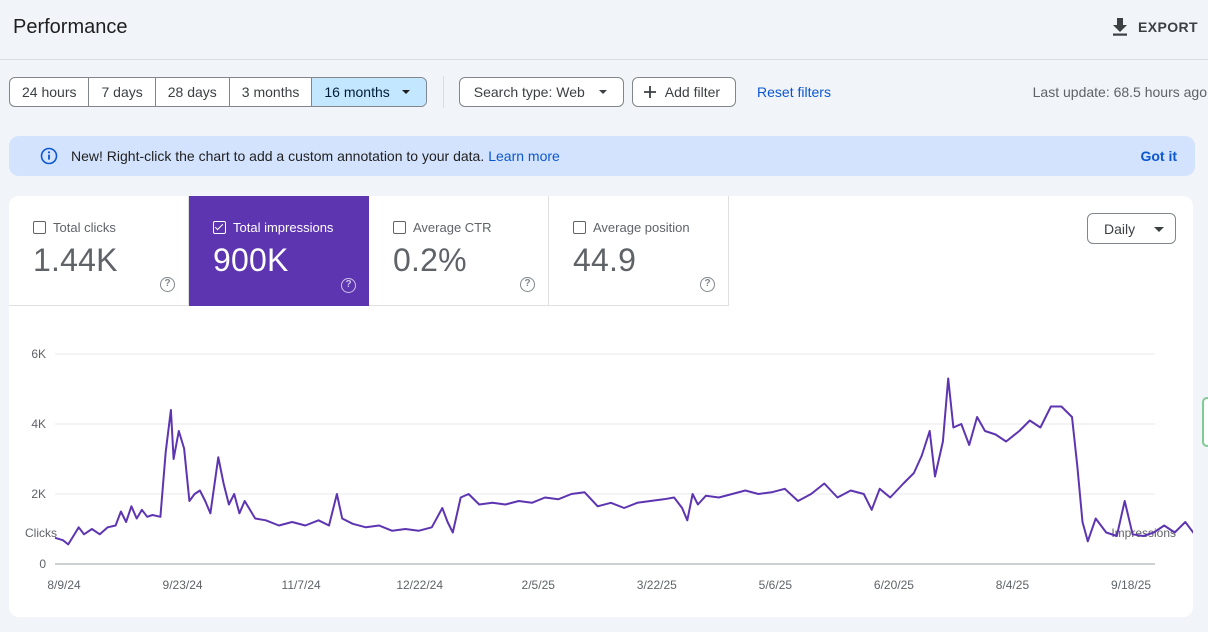 Image resolution: width=1208 pixels, height=632 pixels. I want to click on x-tick-label: 5/6/25, so click(776, 585).